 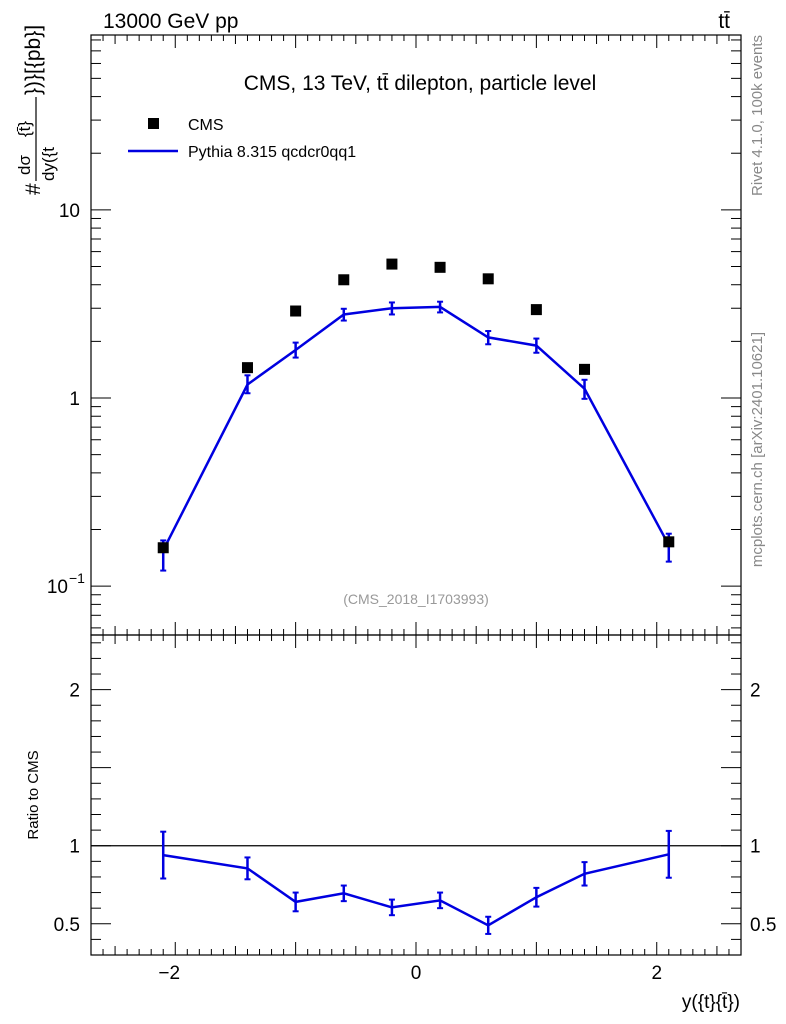 What do you see at coordinates (410, 973) in the screenshot?
I see `x-tick-labels: −2 0 2` at bounding box center [410, 973].